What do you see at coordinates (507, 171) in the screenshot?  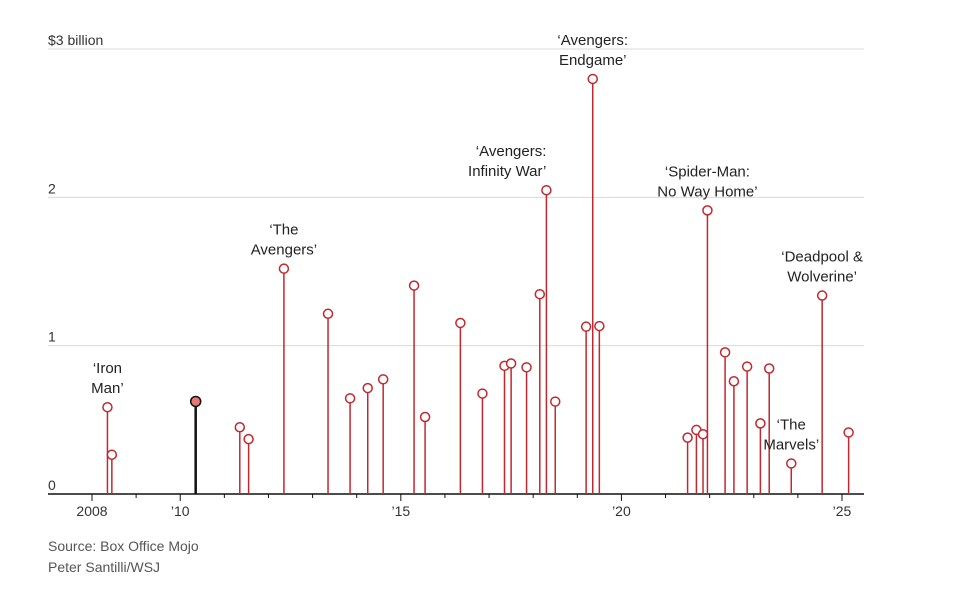 I see `annotation-line: Infinity War’` at bounding box center [507, 171].